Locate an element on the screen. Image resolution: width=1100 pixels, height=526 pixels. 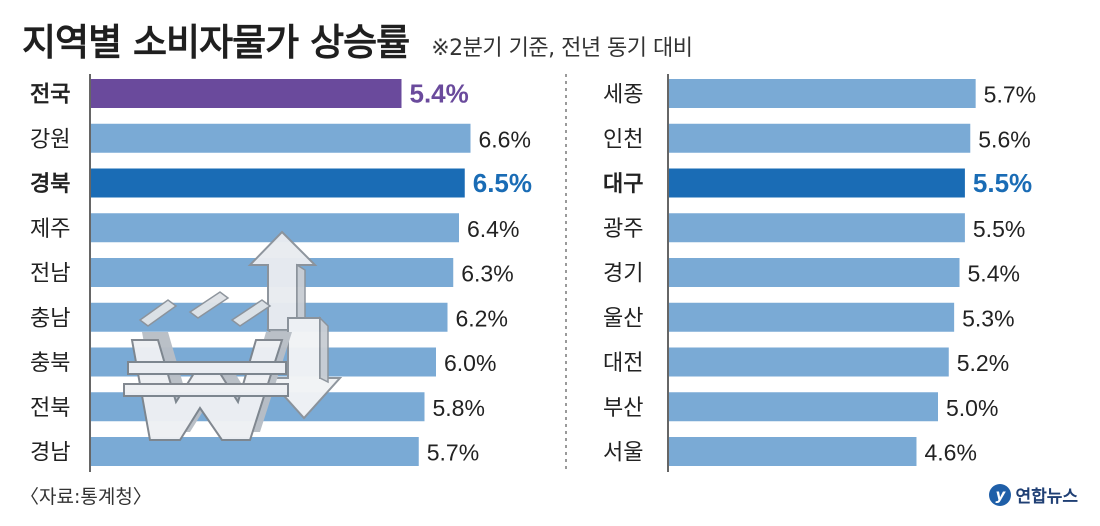
category-label: 제주 is located at coordinates (50, 229).